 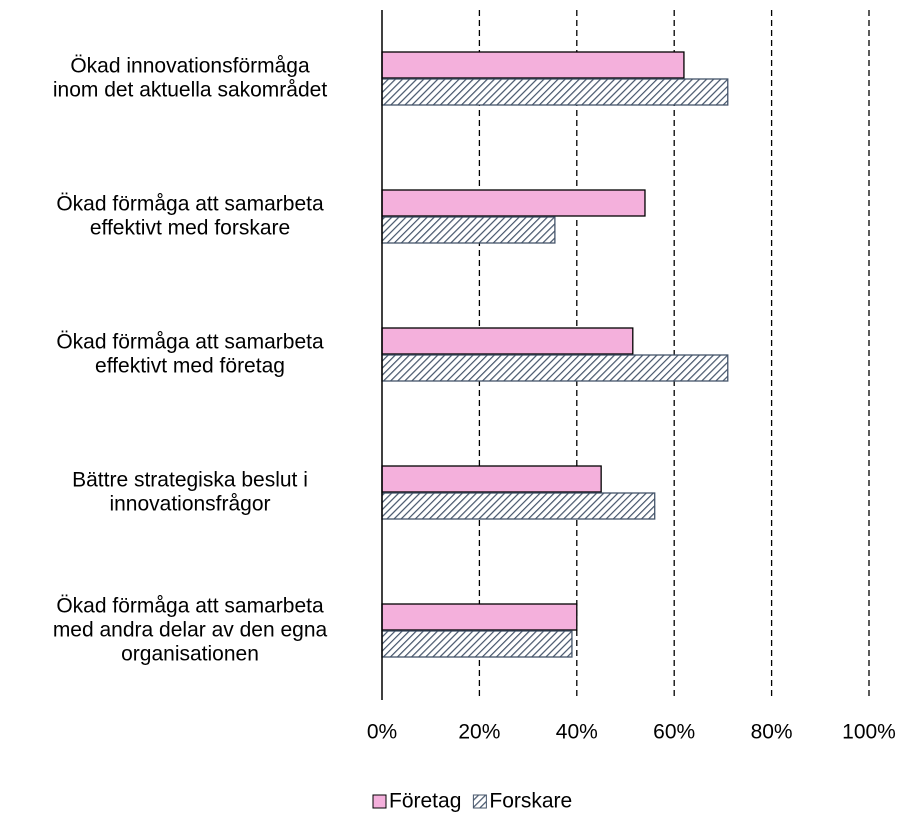 What do you see at coordinates (479, 732) in the screenshot?
I see `x-tick-label: 20%` at bounding box center [479, 732].